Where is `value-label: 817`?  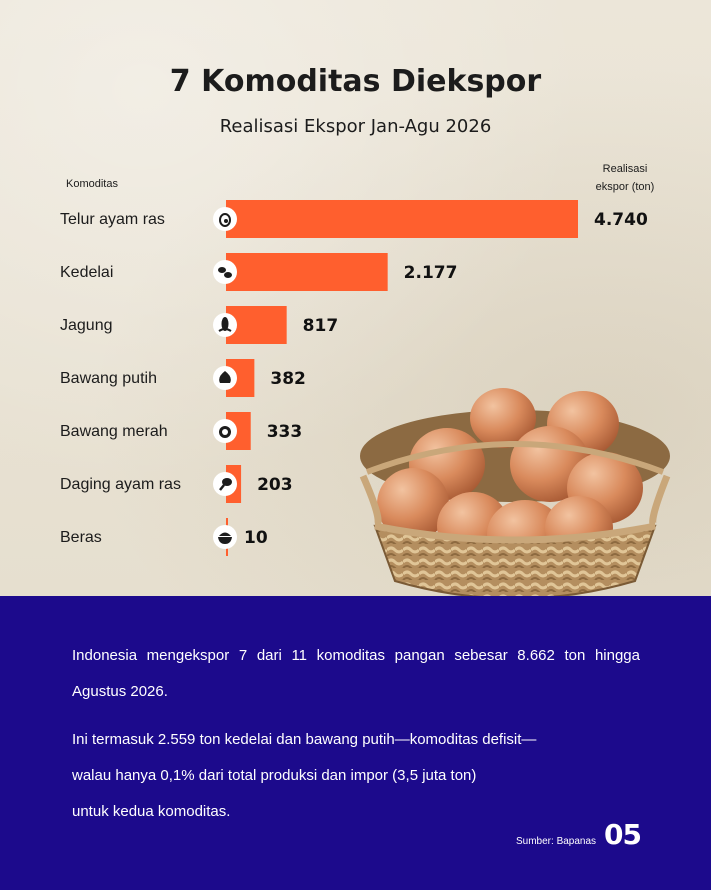 value-label: 817 is located at coordinates (321, 326).